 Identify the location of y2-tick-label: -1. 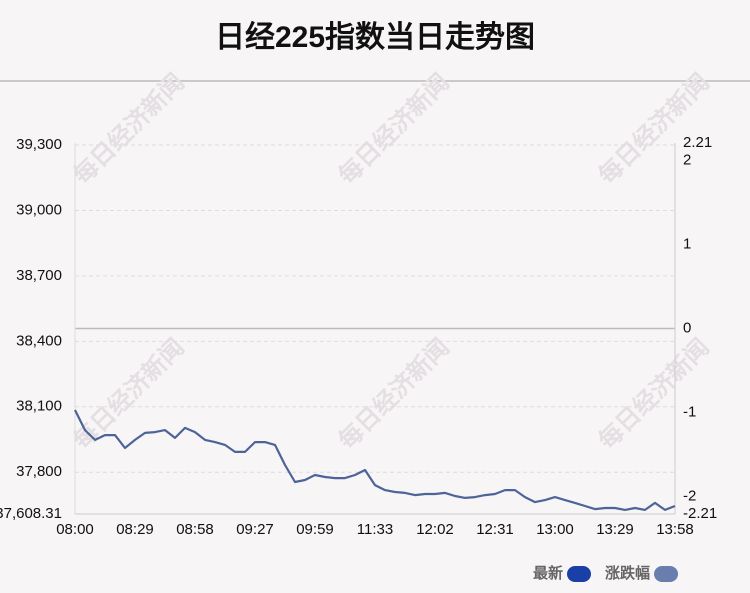
(689, 411).